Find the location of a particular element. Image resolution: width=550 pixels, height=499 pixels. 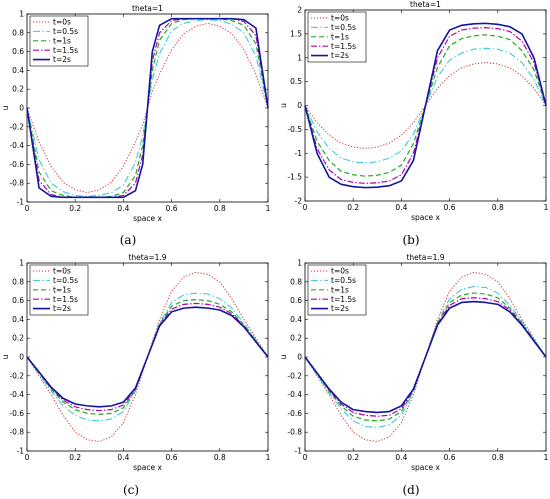

y-tick-label: -1.5 is located at coordinates (294, 177).